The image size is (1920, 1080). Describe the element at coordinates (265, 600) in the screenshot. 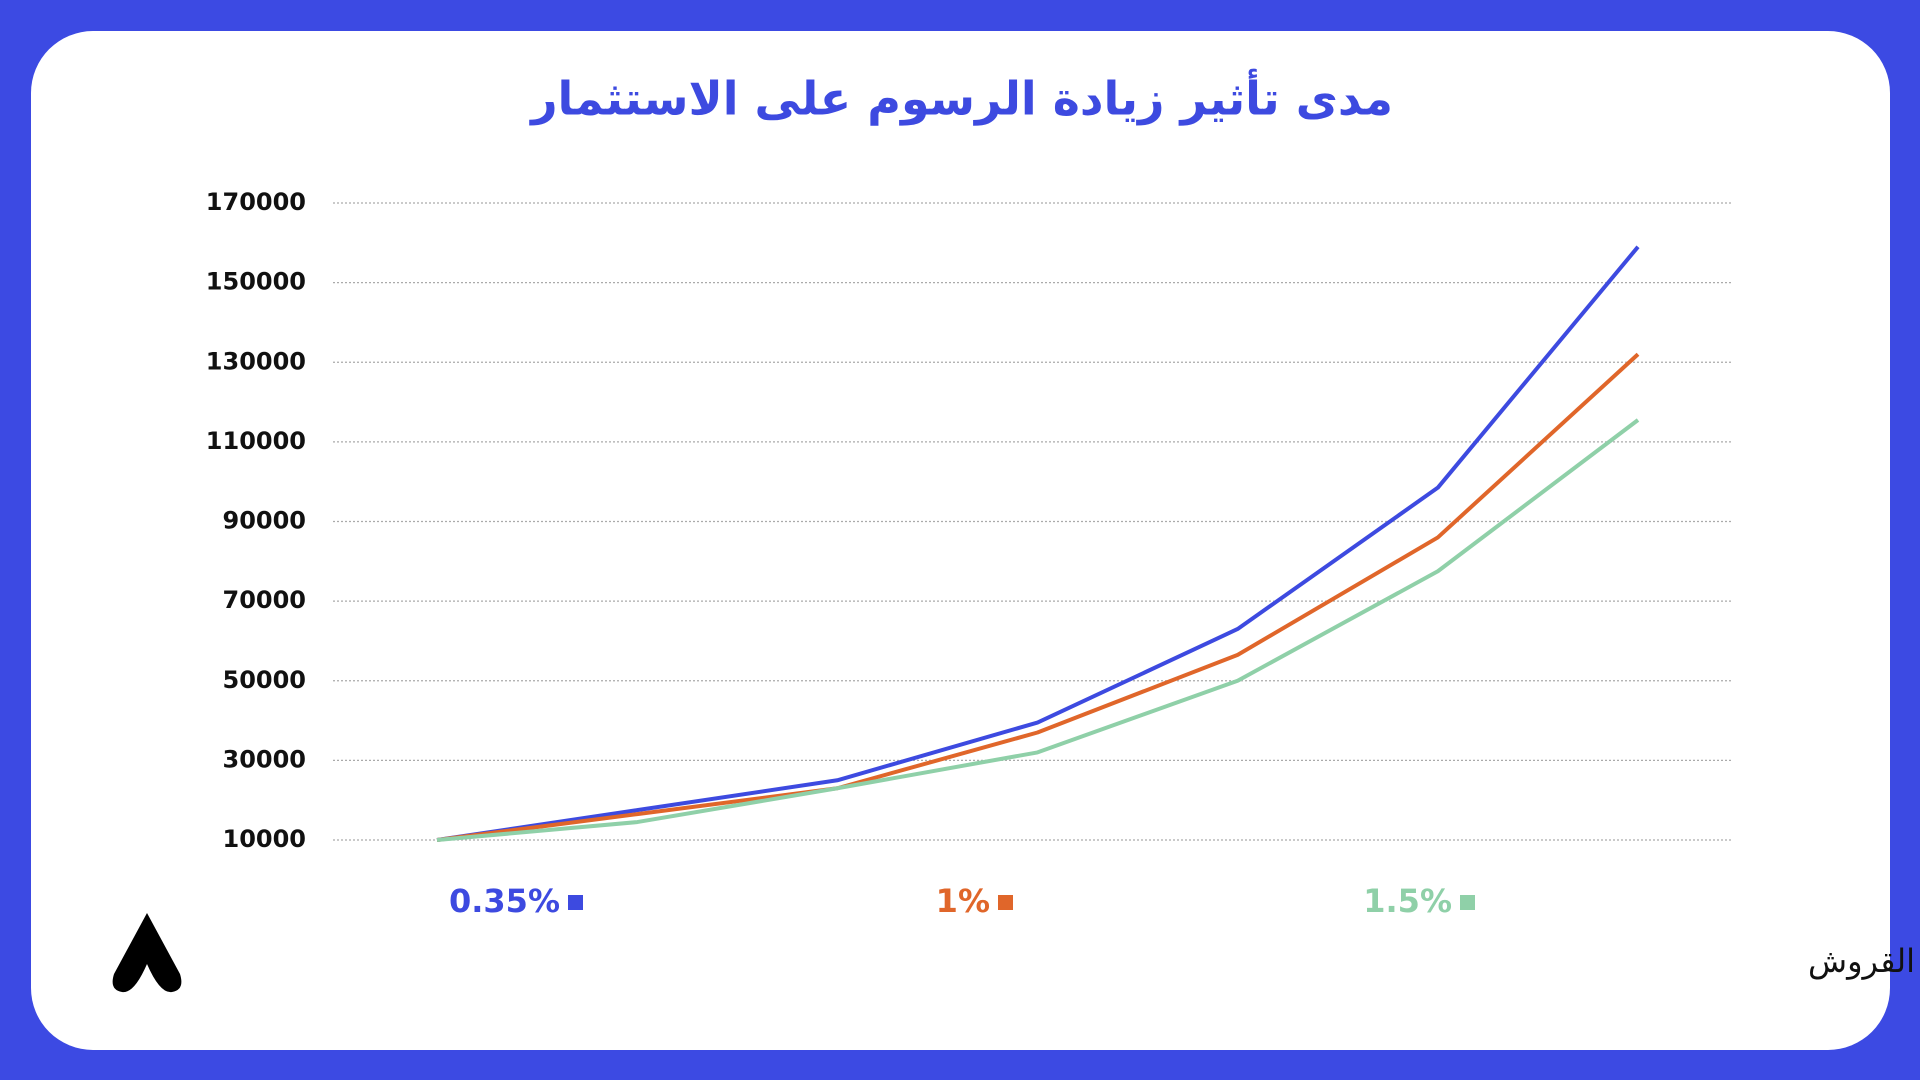

I see `y-tick-label: 70000` at that location.